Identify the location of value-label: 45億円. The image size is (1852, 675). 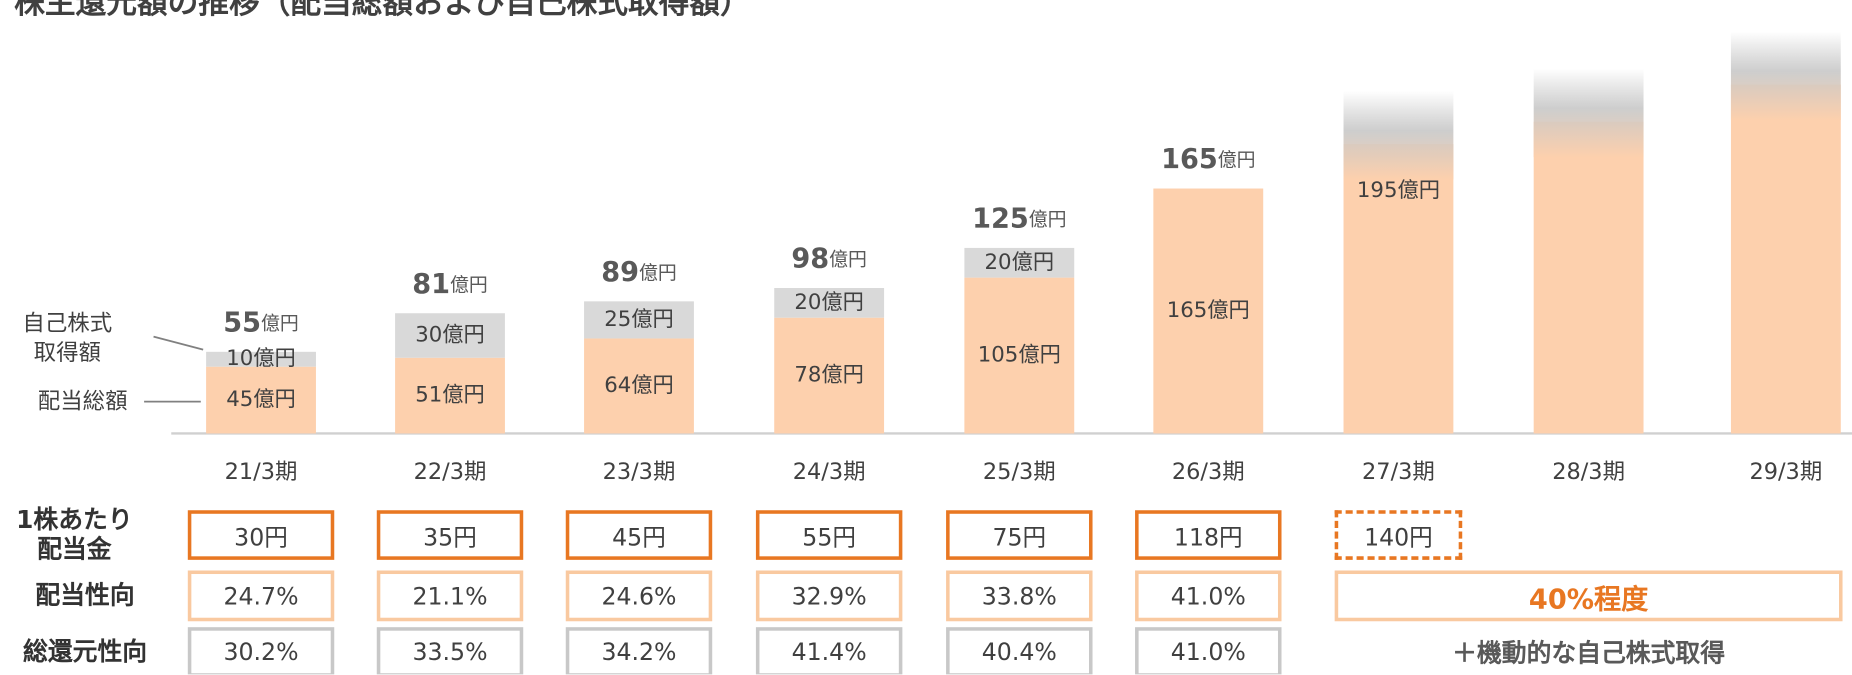
(261, 399).